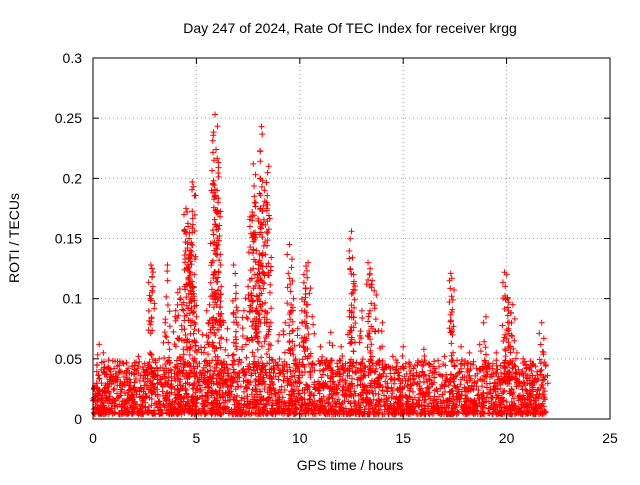 The width and height of the screenshot is (640, 485). Describe the element at coordinates (73, 58) in the screenshot. I see `y-tick-label: 0.3` at that location.